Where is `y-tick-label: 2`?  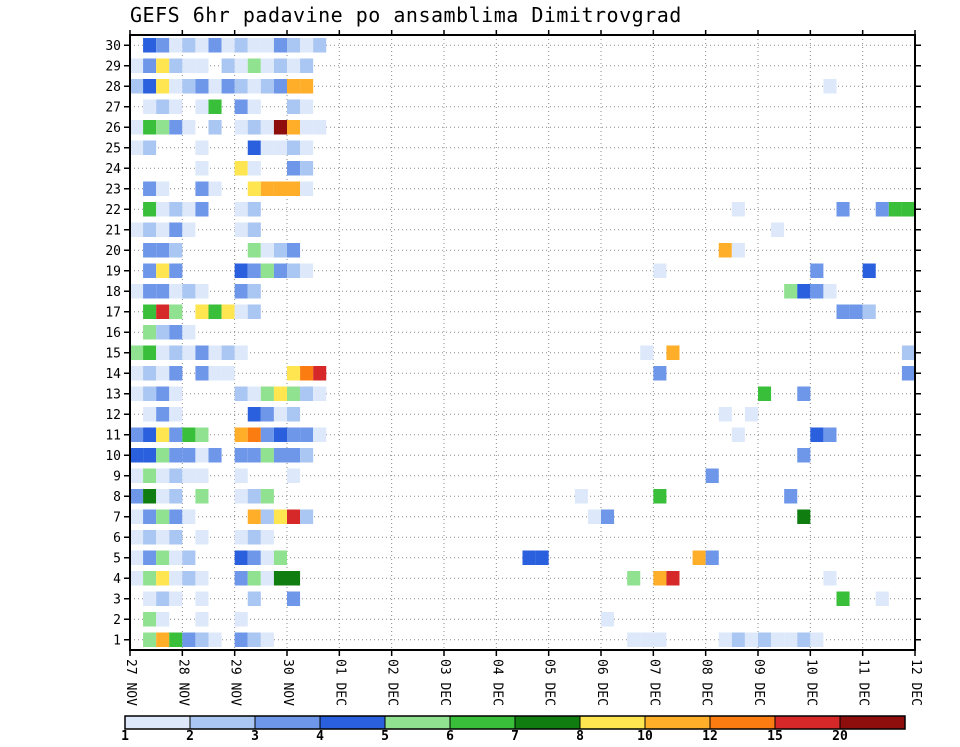
y-tick-label: 2 is located at coordinates (117, 620).